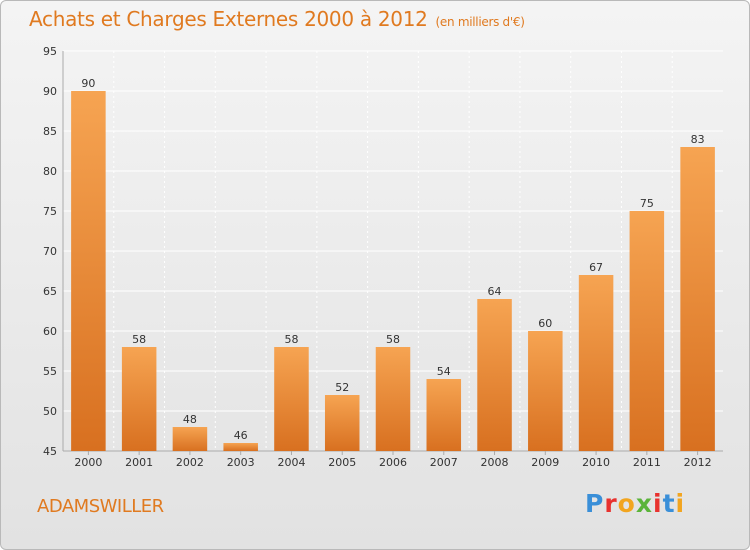 The height and width of the screenshot is (550, 750). Describe the element at coordinates (495, 462) in the screenshot. I see `x-tick-label: 2008` at that location.